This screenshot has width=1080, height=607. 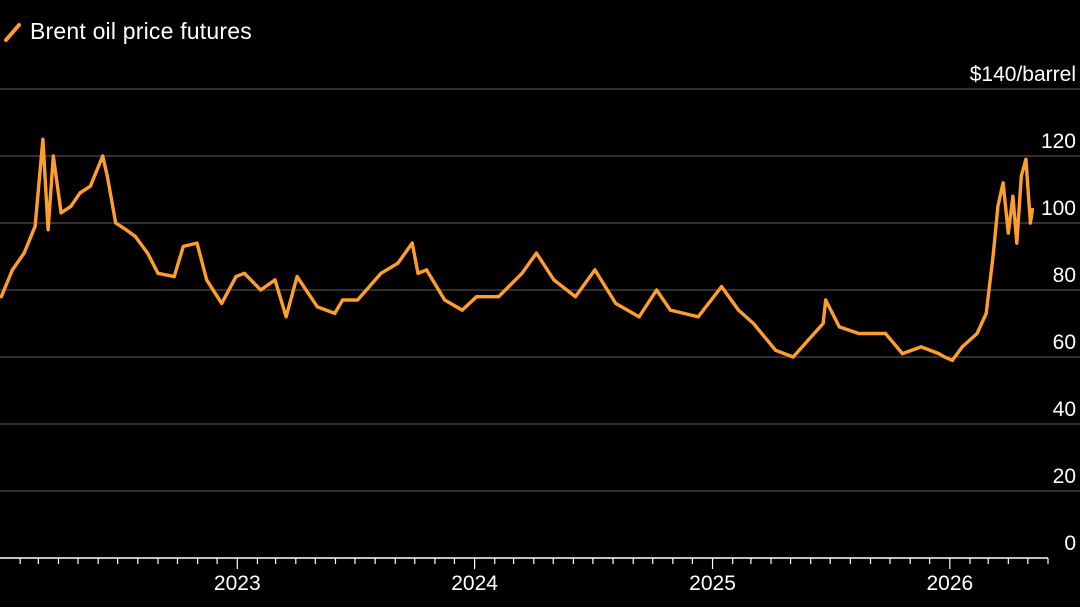 What do you see at coordinates (1058, 141) in the screenshot?
I see `y-tick-label: 120` at bounding box center [1058, 141].